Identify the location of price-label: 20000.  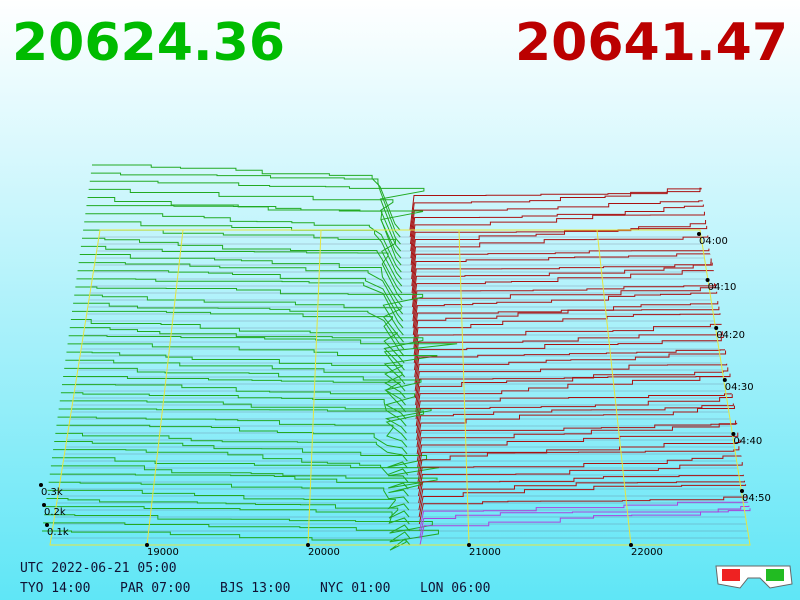
(324, 552).